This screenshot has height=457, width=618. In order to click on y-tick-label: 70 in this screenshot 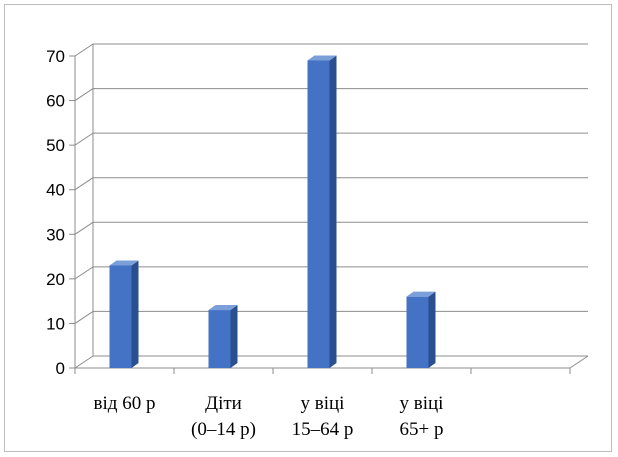, I will do `click(55, 56)`.